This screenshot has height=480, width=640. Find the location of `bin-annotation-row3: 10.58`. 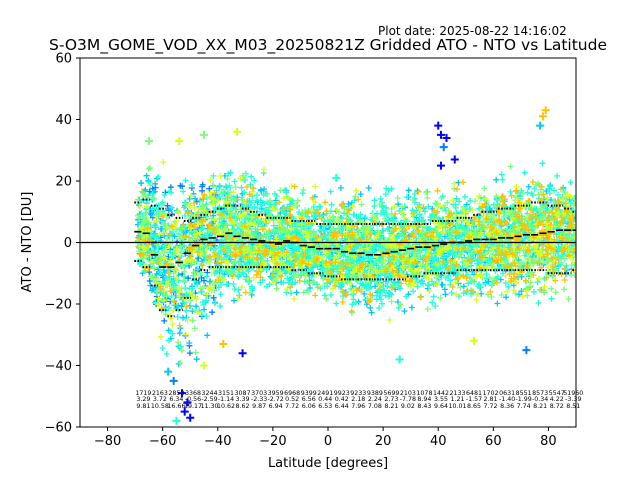

bin-annotation-row3: 10.58 is located at coordinates (160, 406).